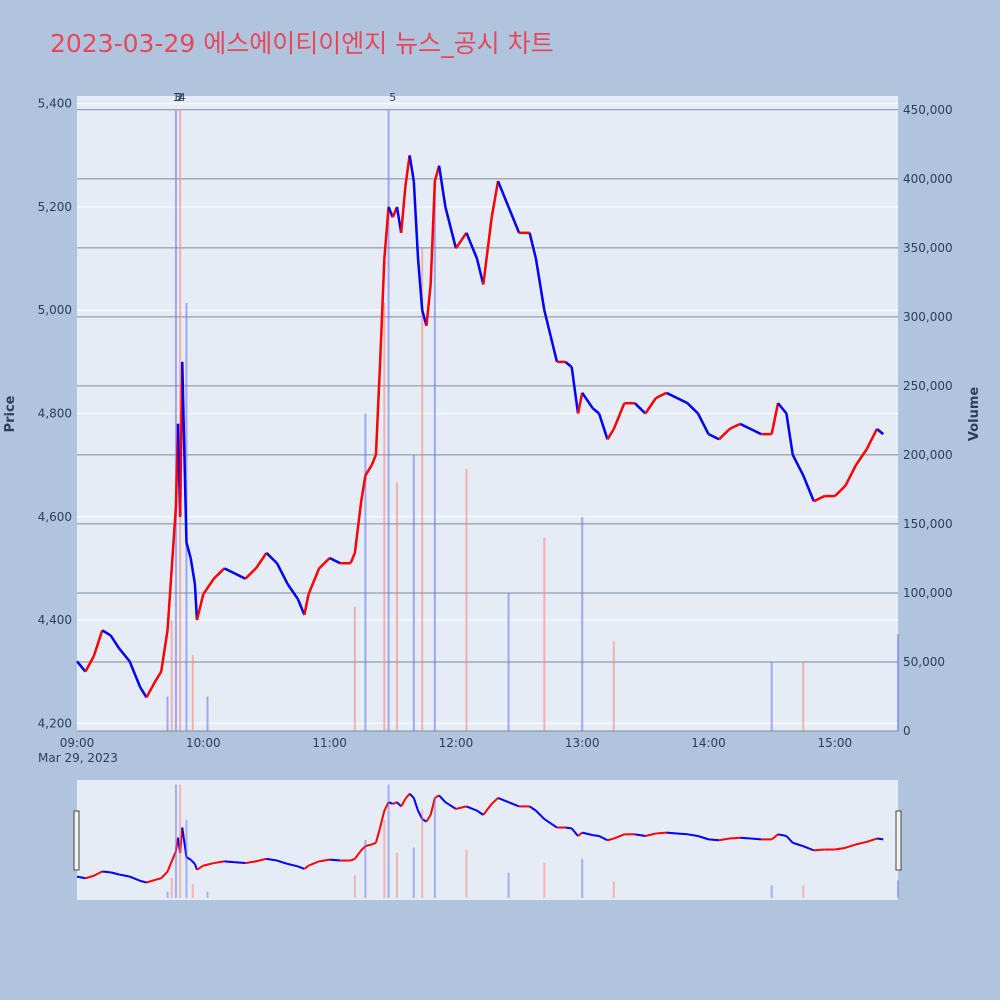  What do you see at coordinates (907, 731) in the screenshot?
I see `volume-tick-label: 0` at bounding box center [907, 731].